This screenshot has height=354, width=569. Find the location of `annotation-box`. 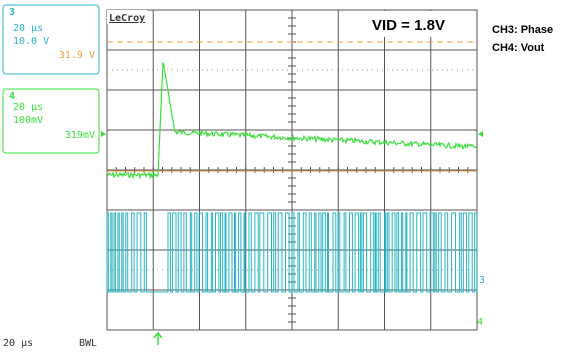

annotation-box is located at coordinates (420, 24).